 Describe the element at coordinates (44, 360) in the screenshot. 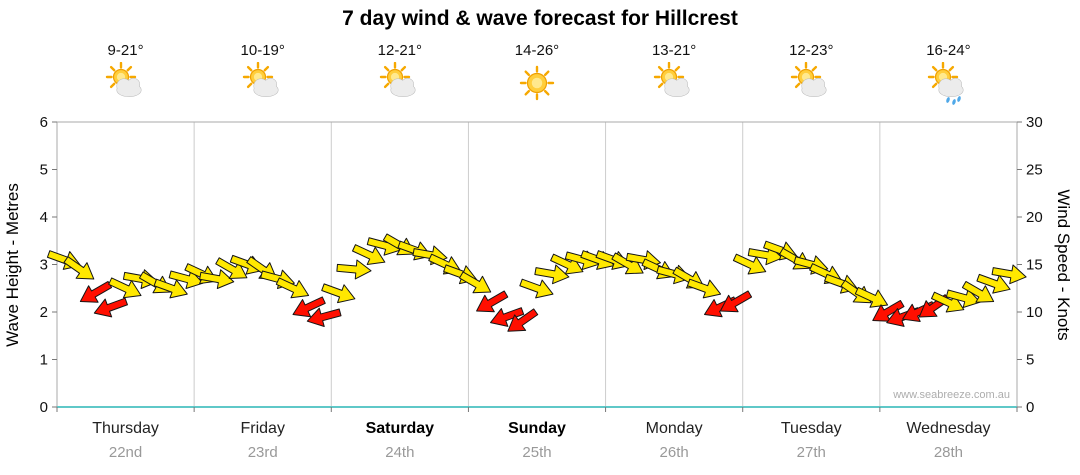

I see `wave-height-tick: 1` at that location.